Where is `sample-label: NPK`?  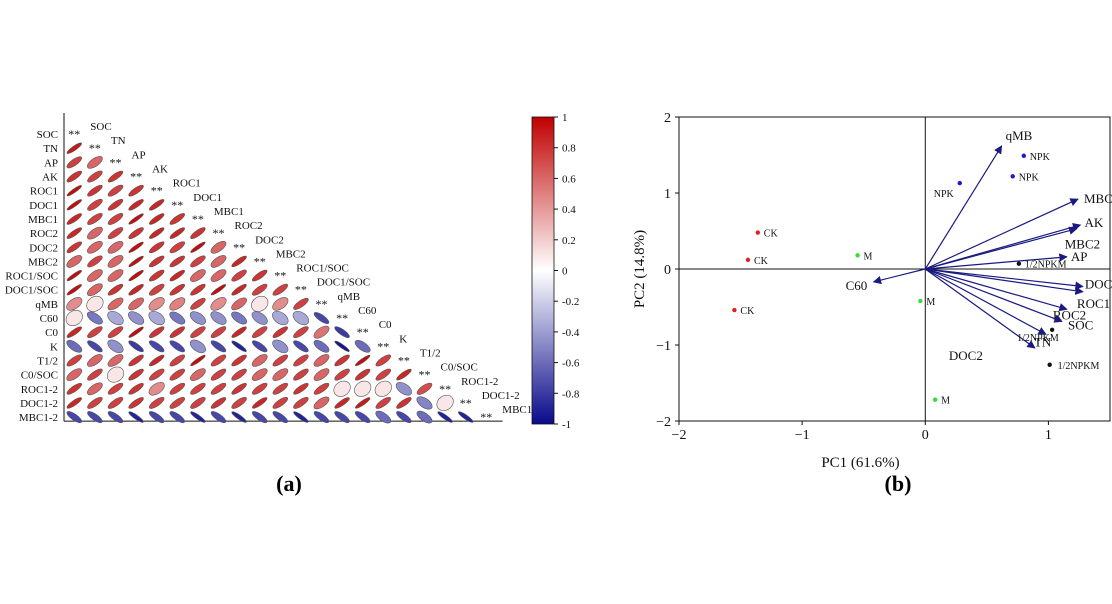 sample-label: NPK is located at coordinates (1029, 177).